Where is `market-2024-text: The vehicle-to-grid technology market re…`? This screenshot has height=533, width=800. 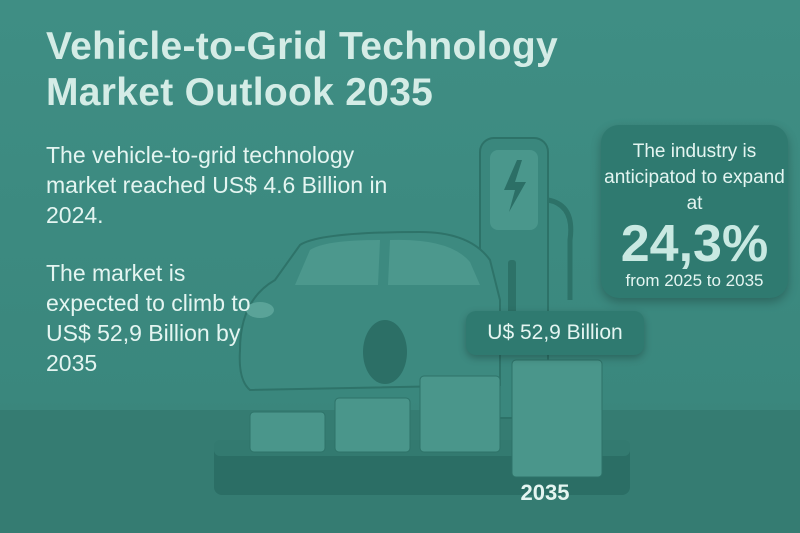 market-2024-text: The vehicle-to-grid technology market re… is located at coordinates (217, 185).